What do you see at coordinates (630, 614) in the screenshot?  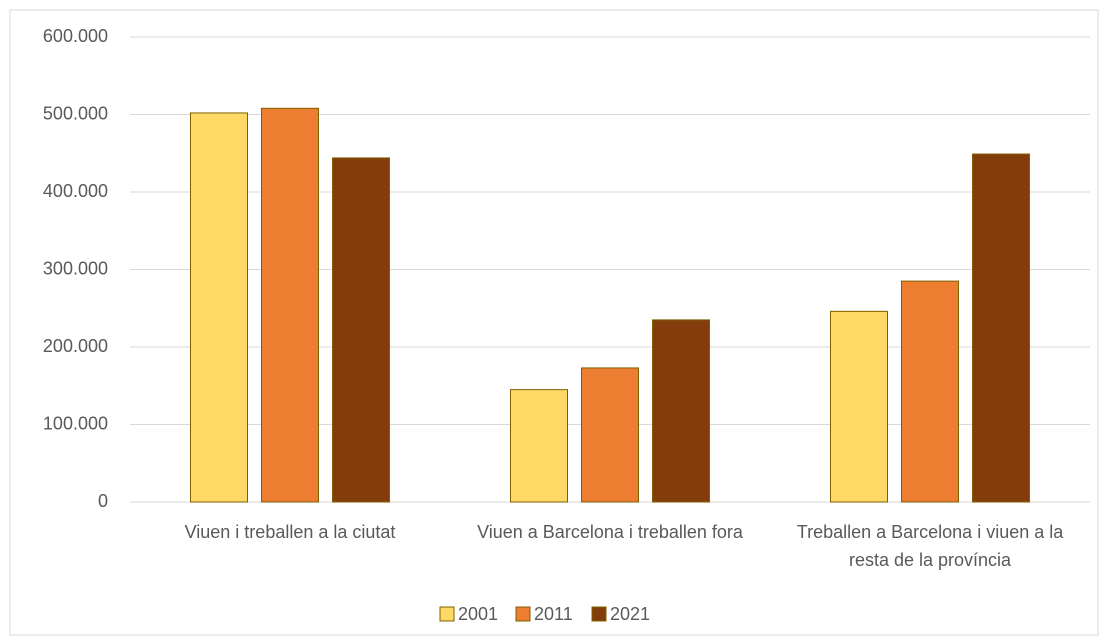 I see `legend-label: 2021` at bounding box center [630, 614].